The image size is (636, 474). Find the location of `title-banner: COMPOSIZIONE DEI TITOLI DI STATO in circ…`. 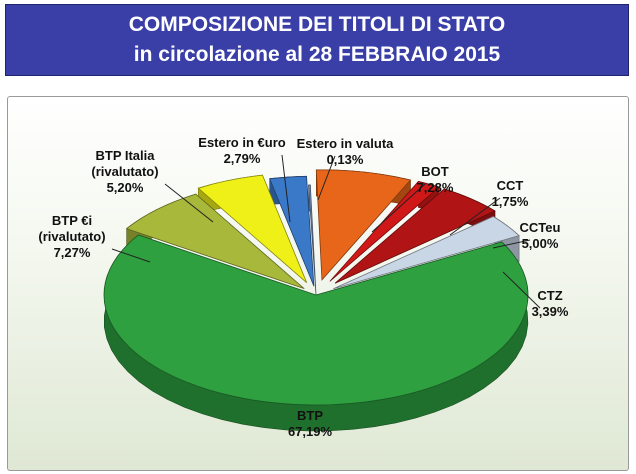

title-banner: COMPOSIZIONE DEI TITOLI DI STATO in circ… is located at coordinates (317, 40).